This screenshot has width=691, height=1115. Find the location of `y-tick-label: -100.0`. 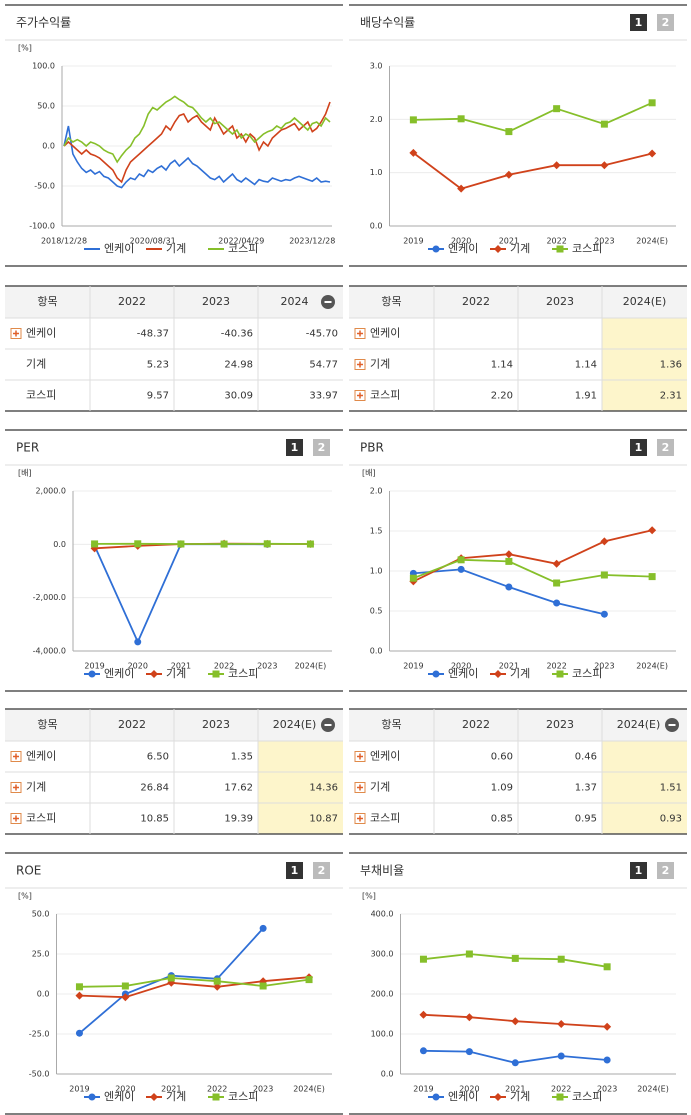

y-tick-label: -100.0 is located at coordinates (42, 226).